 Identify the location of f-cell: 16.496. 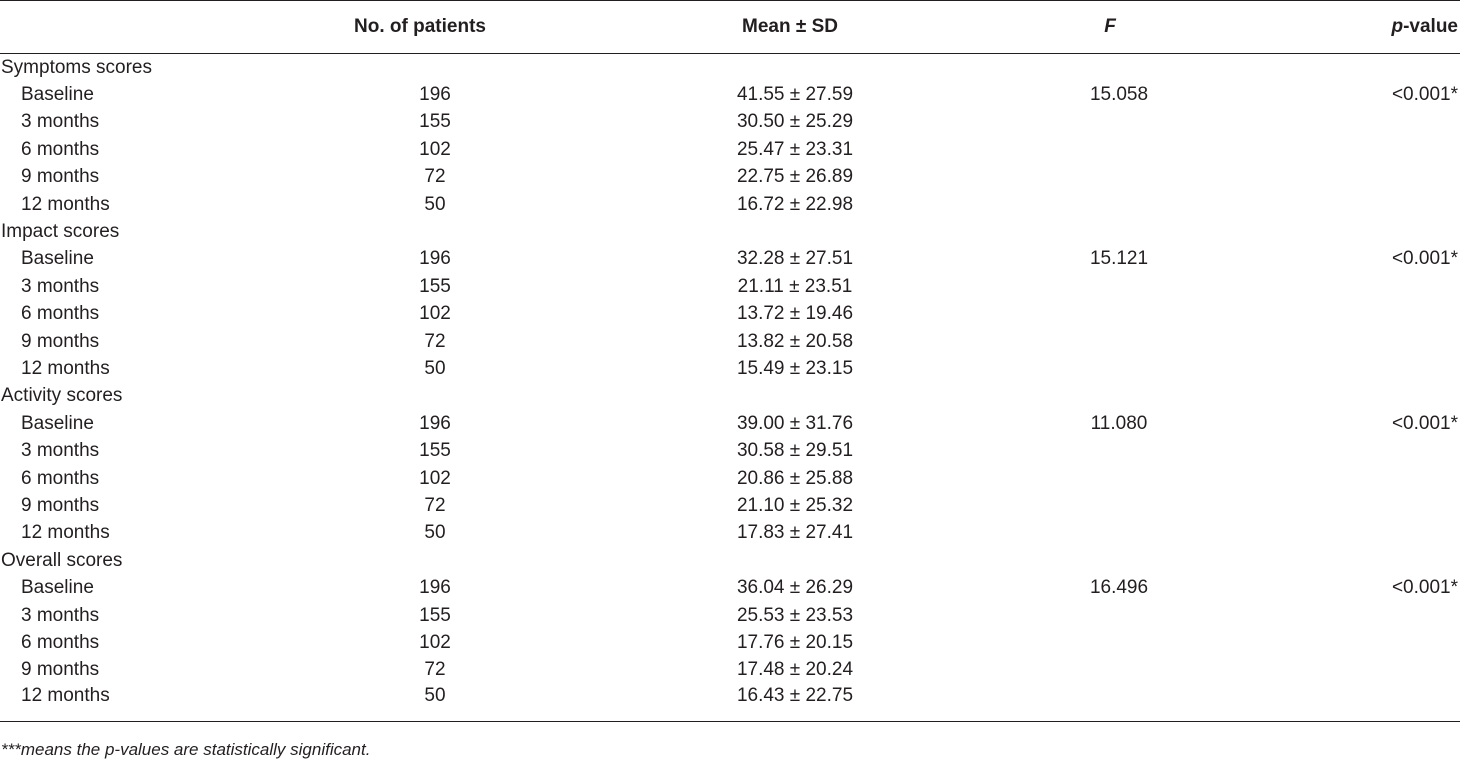
(1119, 588).